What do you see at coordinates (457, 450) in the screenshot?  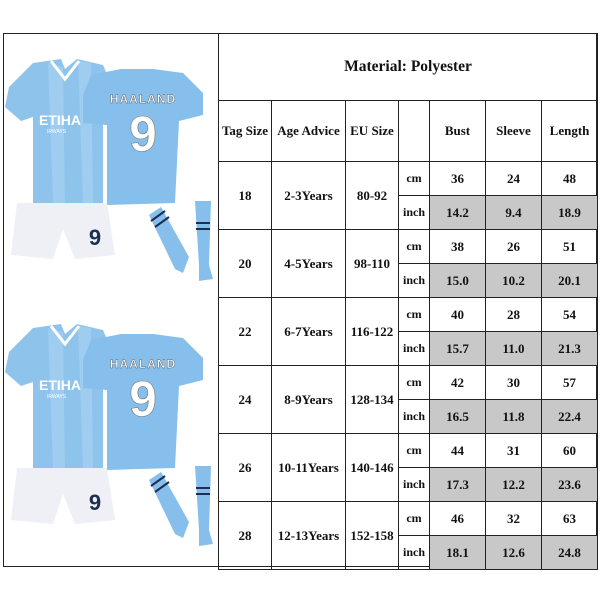 I see `bust-cm-cell: 44` at bounding box center [457, 450].